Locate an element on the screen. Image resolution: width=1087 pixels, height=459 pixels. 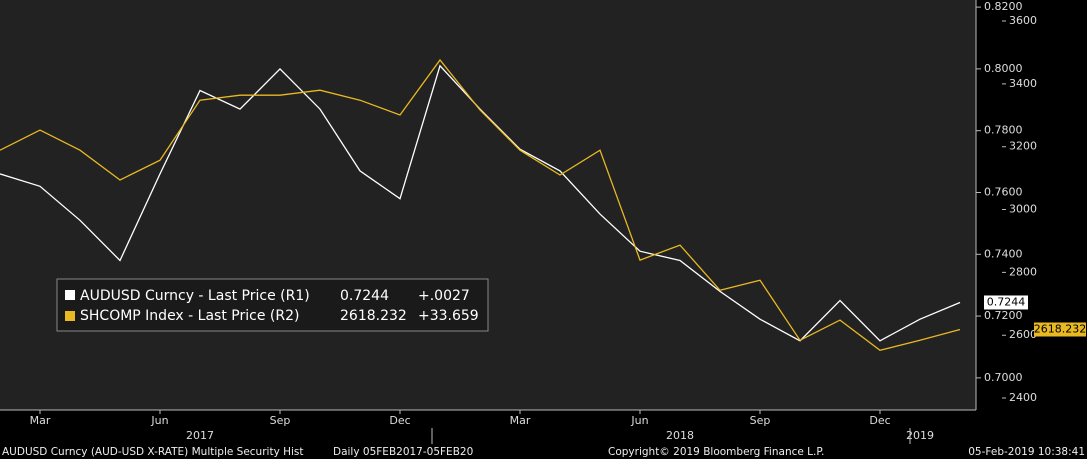
footer-text: Daily 05FEB2017-05FEB20 is located at coordinates (403, 452).